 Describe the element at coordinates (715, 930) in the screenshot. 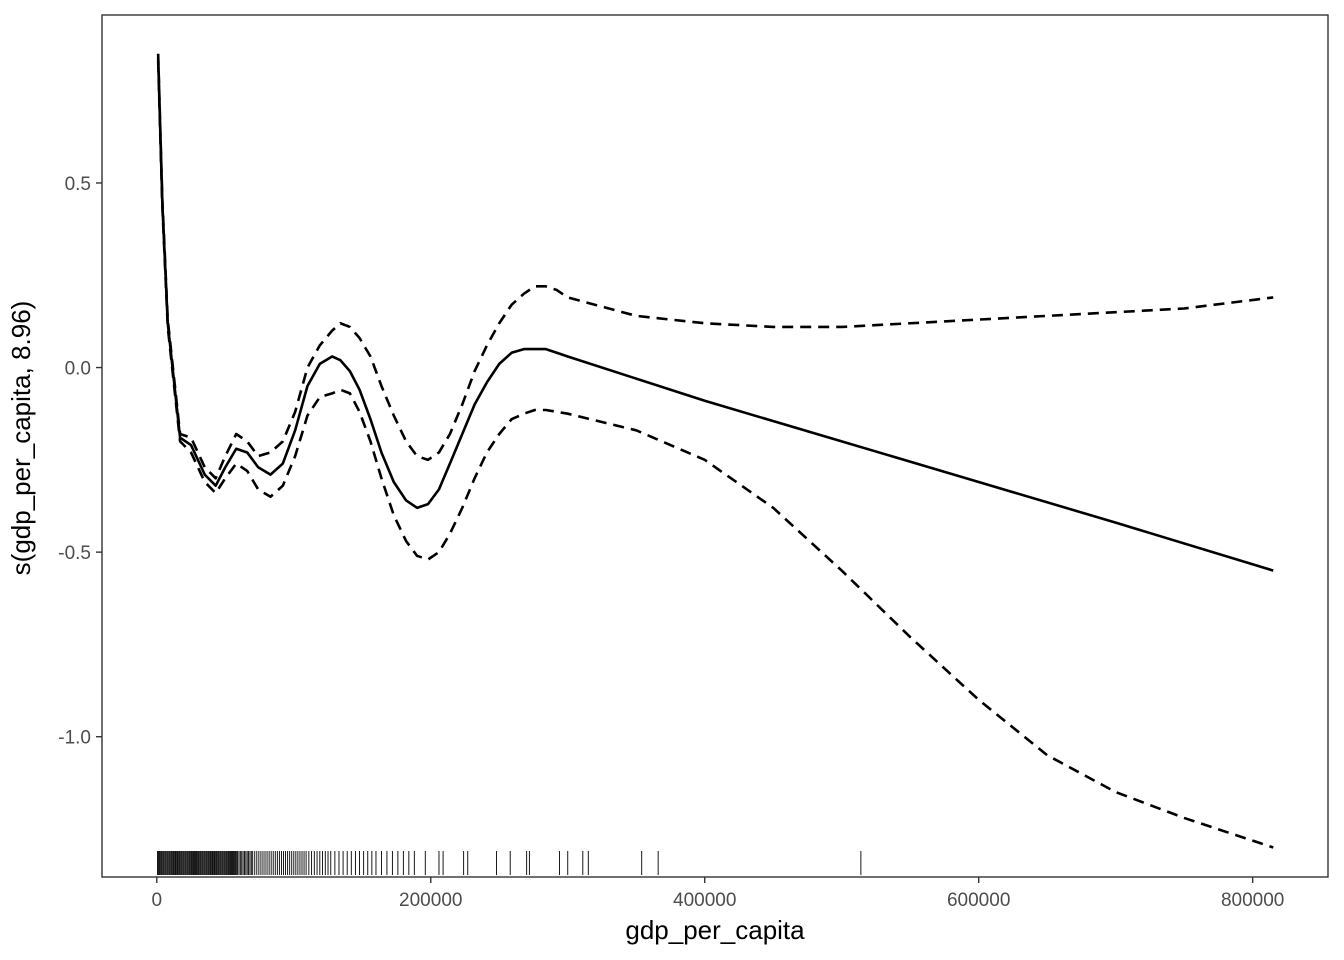

I see `x-axis-title: gdp_per_capita` at that location.